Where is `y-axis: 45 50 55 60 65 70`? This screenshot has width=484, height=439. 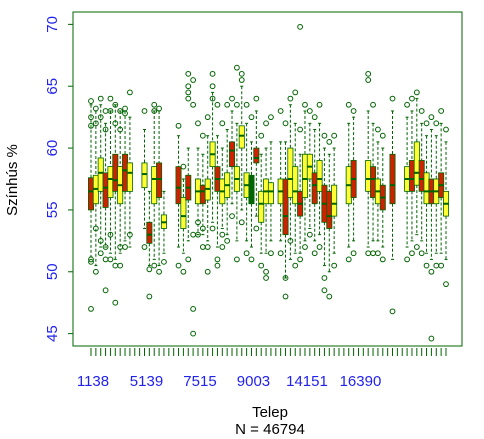
y-axis: 45 50 55 60 65 70 is located at coordinates (58, 179).